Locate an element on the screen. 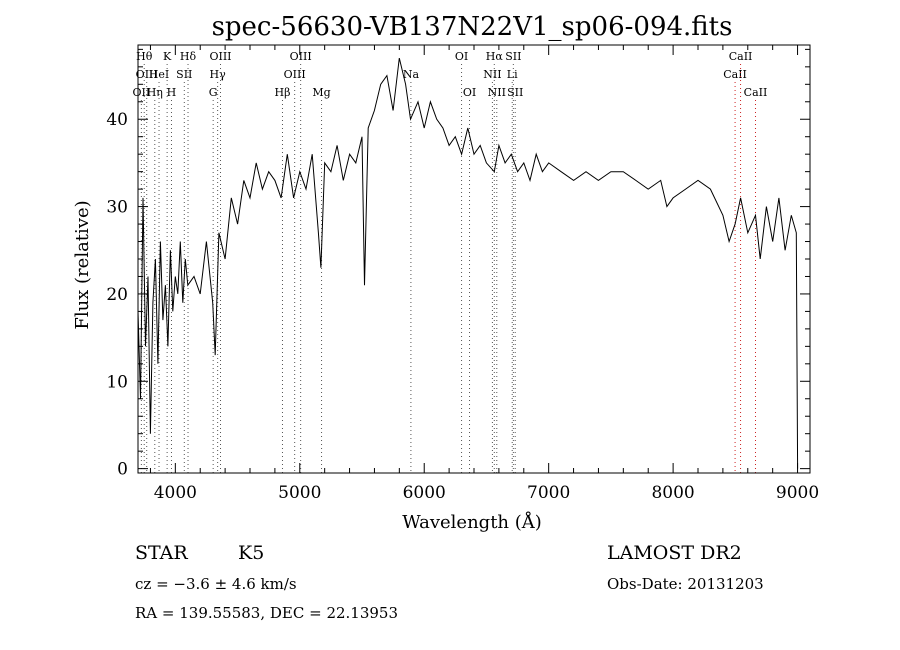  line-label: Hβ is located at coordinates (283, 92).